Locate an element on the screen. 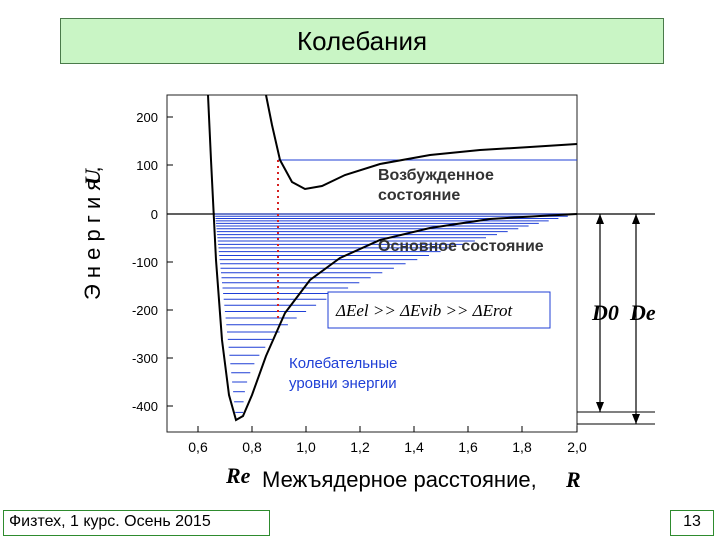 Image resolution: width=720 pixels, height=540 pixels. x-tick: 1,6 is located at coordinates (468, 440).